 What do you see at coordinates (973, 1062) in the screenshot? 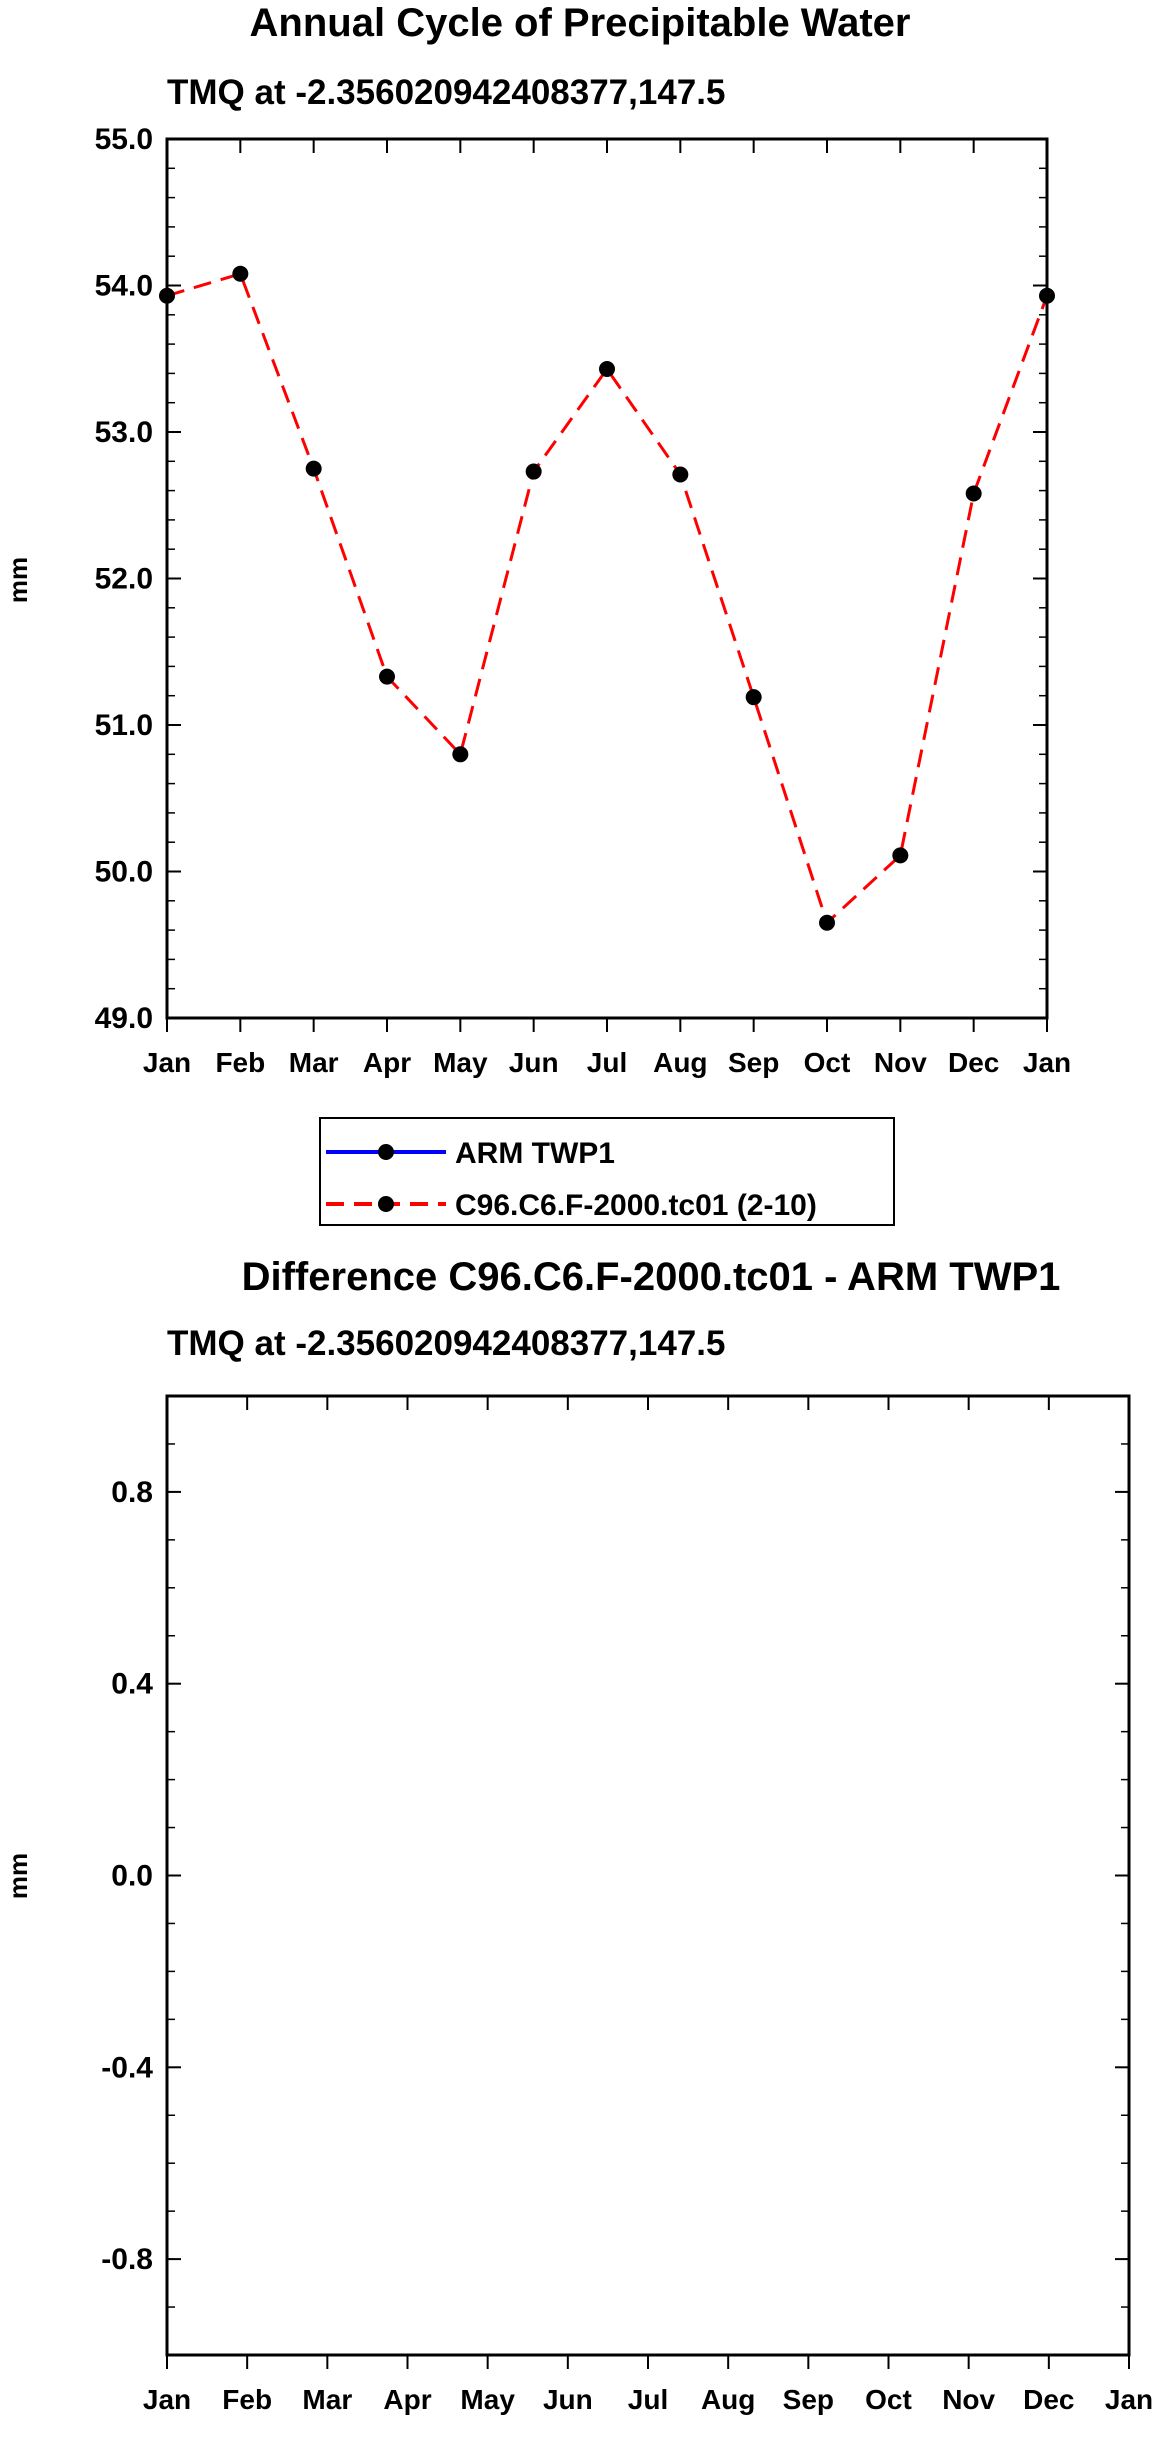
I see `chart1-xtick-label: Dec` at bounding box center [973, 1062].